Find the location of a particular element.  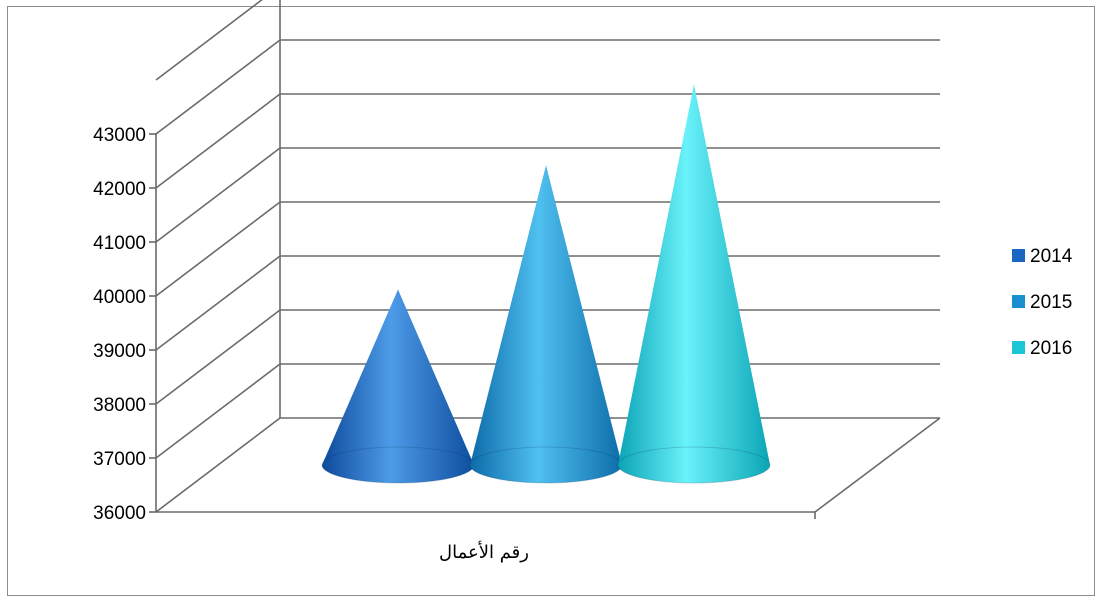

legend-label: 2016 is located at coordinates (1051, 348).